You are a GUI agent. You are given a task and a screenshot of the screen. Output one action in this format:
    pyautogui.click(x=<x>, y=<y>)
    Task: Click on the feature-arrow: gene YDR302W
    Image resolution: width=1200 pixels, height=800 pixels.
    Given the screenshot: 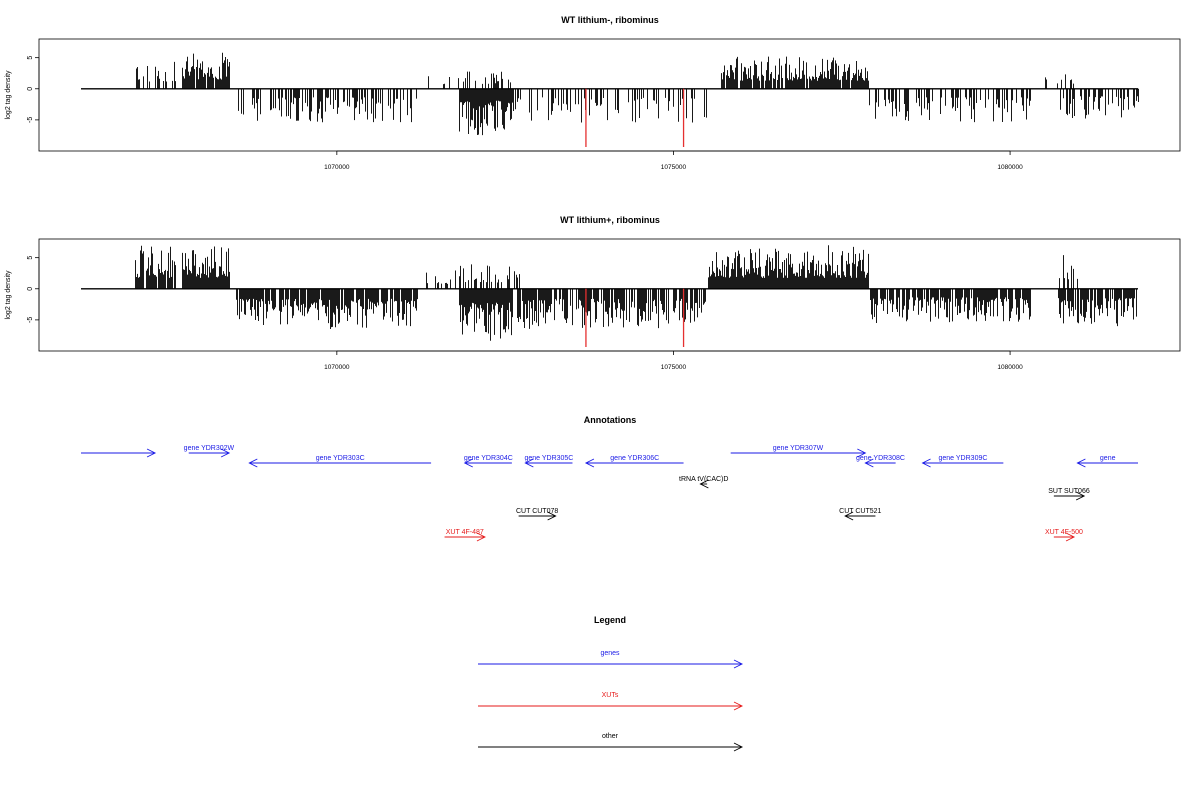 What is the action you would take?
    pyautogui.click(x=209, y=451)
    